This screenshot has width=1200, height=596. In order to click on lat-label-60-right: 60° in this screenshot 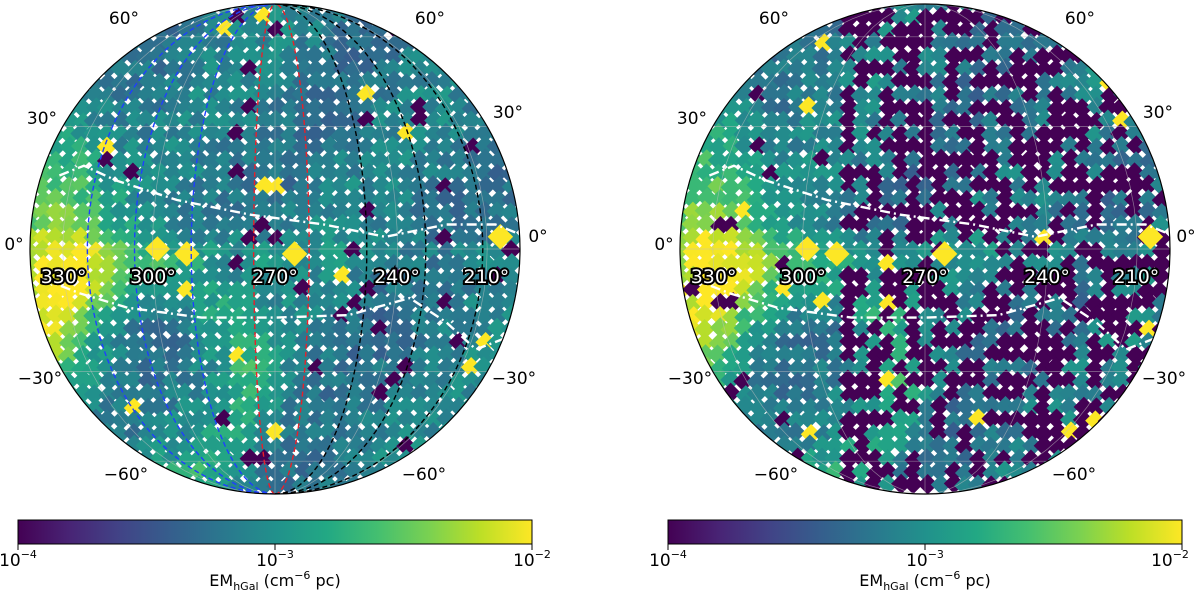, I will do `click(430, 19)`.